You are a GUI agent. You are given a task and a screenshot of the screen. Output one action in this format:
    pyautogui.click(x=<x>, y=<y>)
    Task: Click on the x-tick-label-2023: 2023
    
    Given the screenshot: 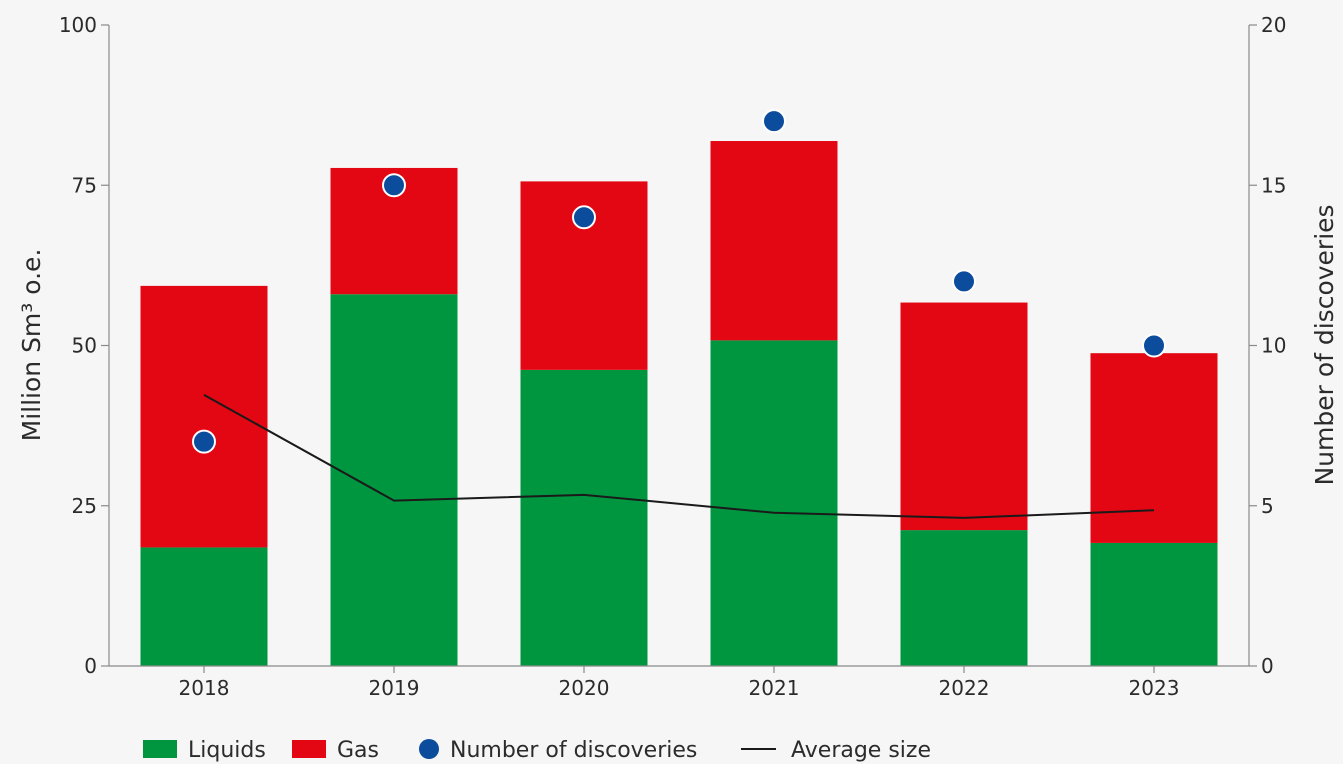 What is the action you would take?
    pyautogui.click(x=1154, y=688)
    